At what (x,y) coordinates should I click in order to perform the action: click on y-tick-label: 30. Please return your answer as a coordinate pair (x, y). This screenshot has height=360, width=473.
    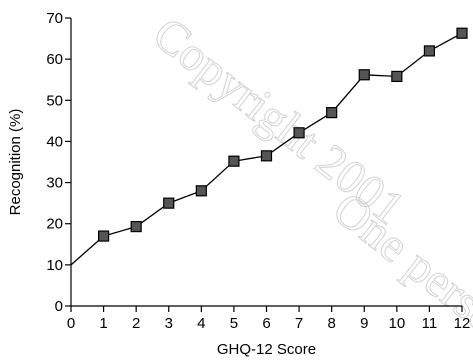
    Looking at the image, I should click on (54, 183).